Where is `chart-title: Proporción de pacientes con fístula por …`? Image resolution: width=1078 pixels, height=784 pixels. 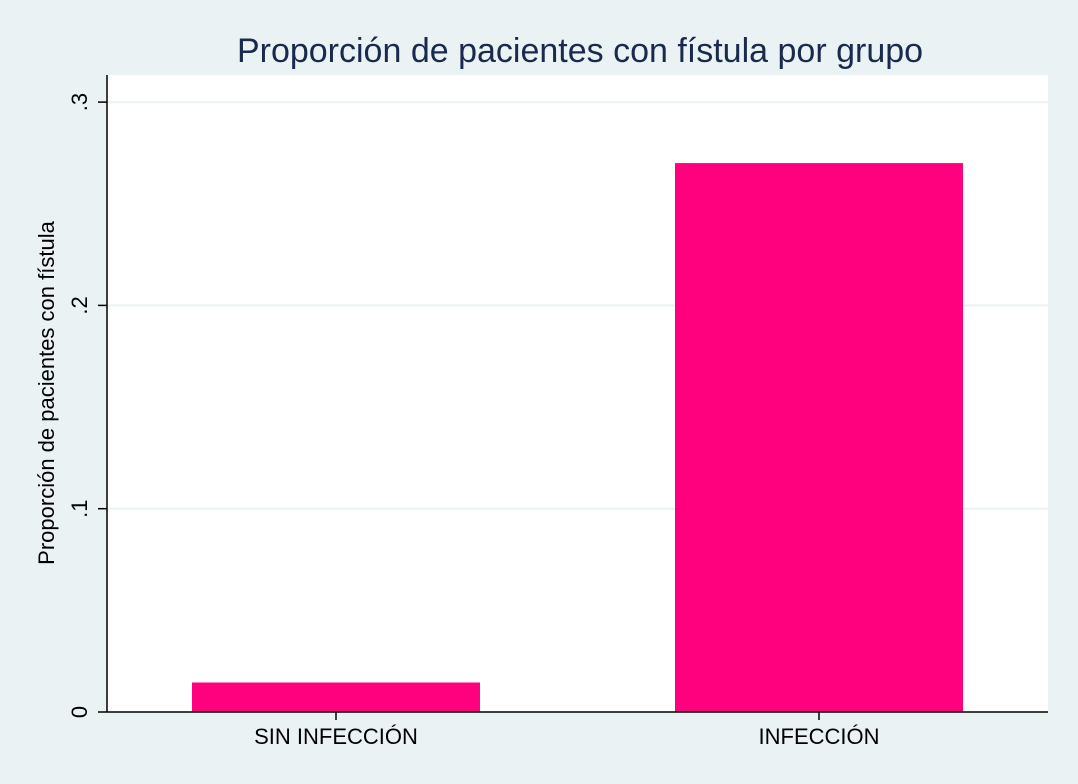 chart-title: Proporción de pacientes con fístula por … is located at coordinates (580, 51).